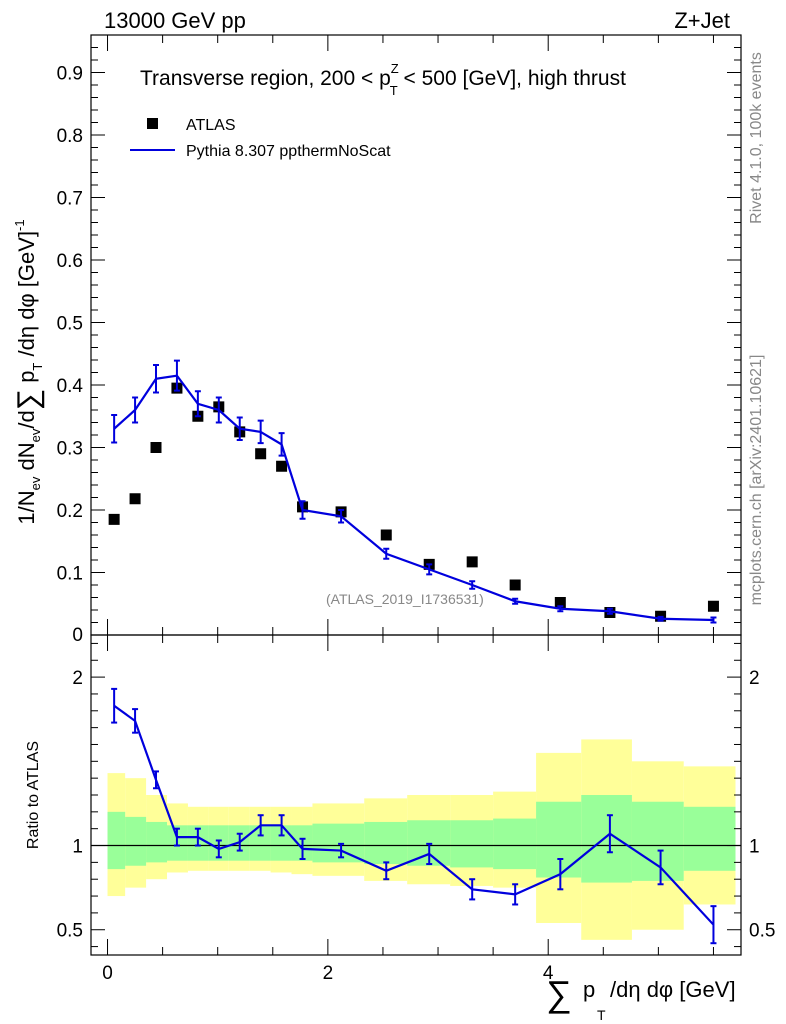  Describe the element at coordinates (288, 151) in the screenshot. I see `legend-pythia-label: Pythia 8.307 ppthermNoScat` at that location.